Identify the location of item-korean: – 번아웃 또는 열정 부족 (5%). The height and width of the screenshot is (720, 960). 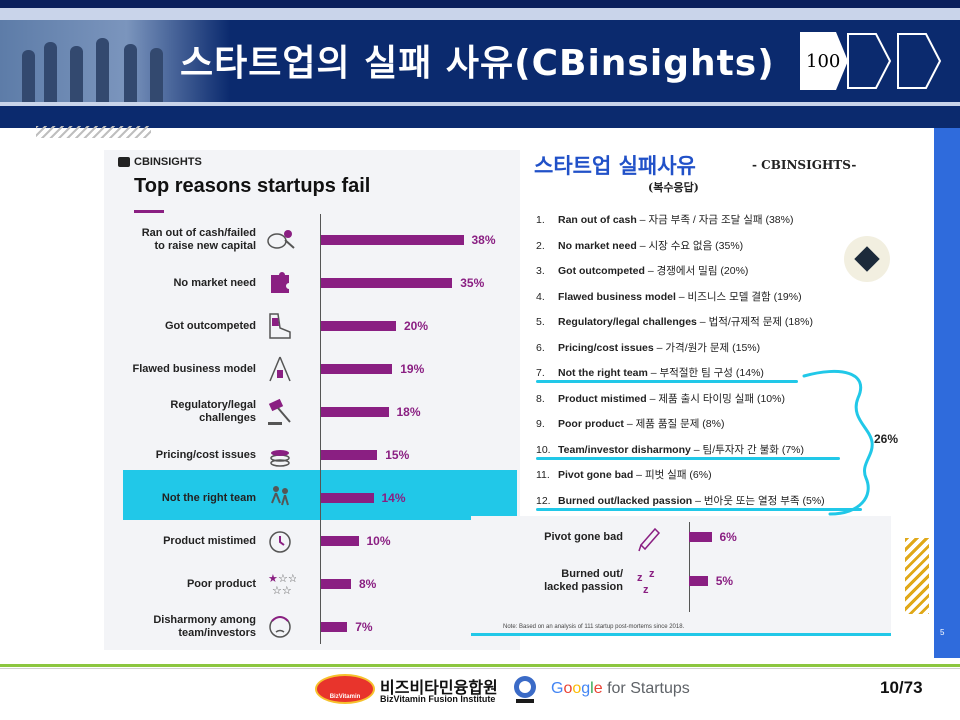
(758, 500).